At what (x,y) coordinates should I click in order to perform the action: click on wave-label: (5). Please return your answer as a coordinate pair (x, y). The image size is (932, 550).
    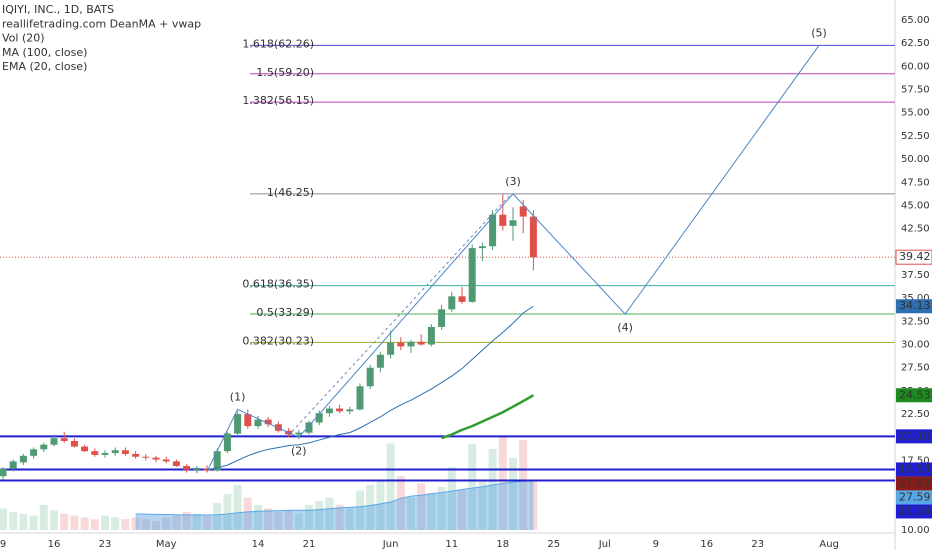
    Looking at the image, I should click on (819, 32).